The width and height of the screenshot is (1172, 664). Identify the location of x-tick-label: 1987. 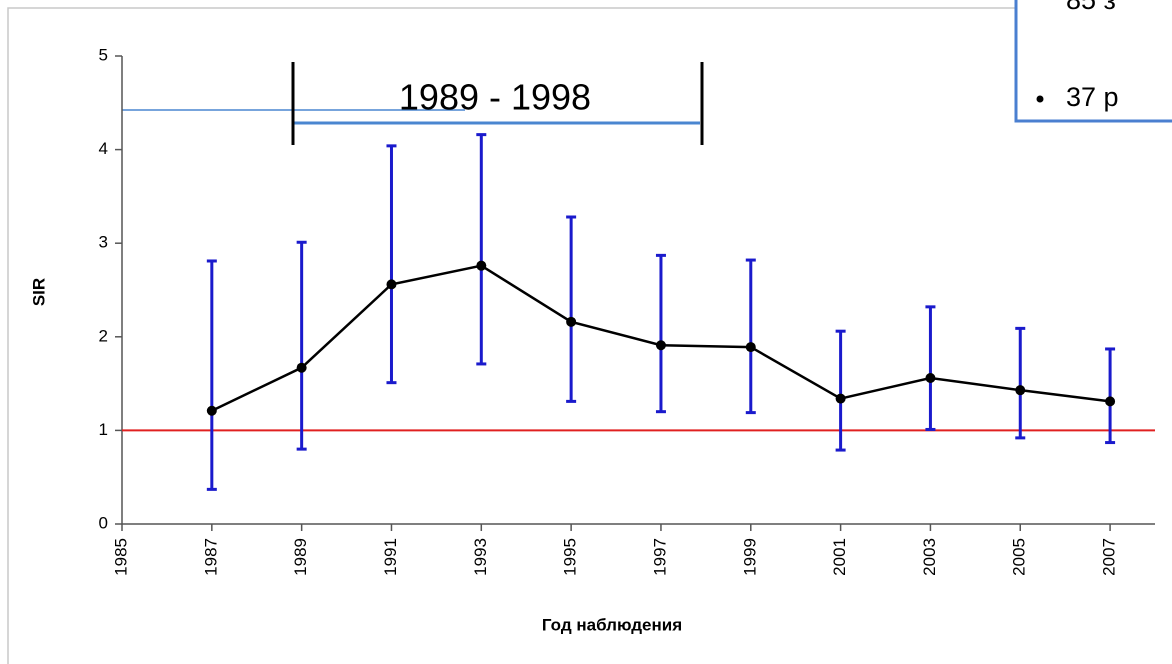
(210, 557).